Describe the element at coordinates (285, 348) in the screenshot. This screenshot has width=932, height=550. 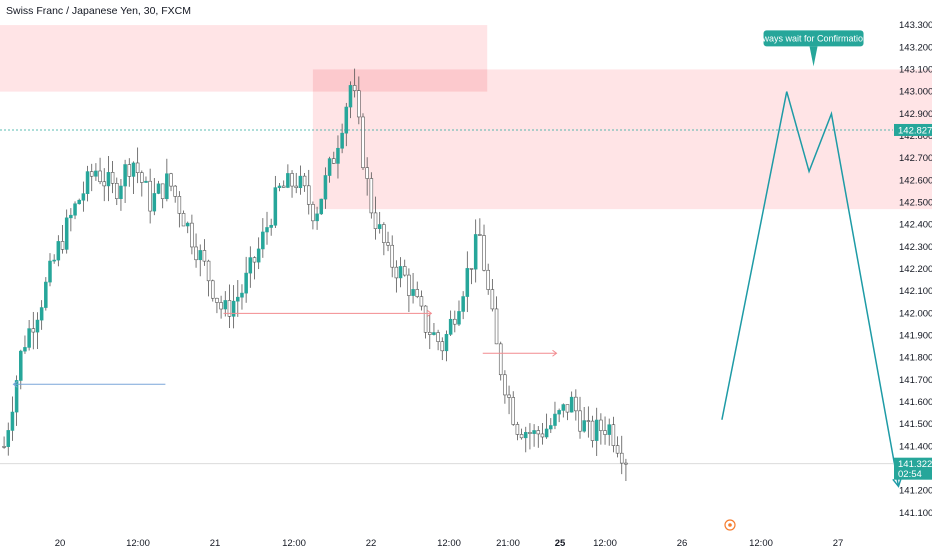
I see `drawn-arrows` at that location.